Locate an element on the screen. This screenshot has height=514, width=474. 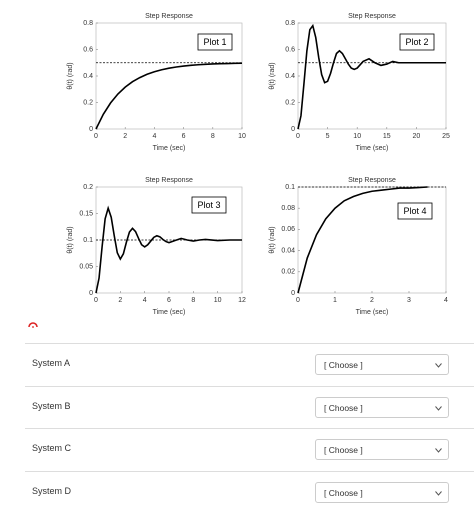
question-row: System A [ Choose ] is located at coordinates (249, 364).